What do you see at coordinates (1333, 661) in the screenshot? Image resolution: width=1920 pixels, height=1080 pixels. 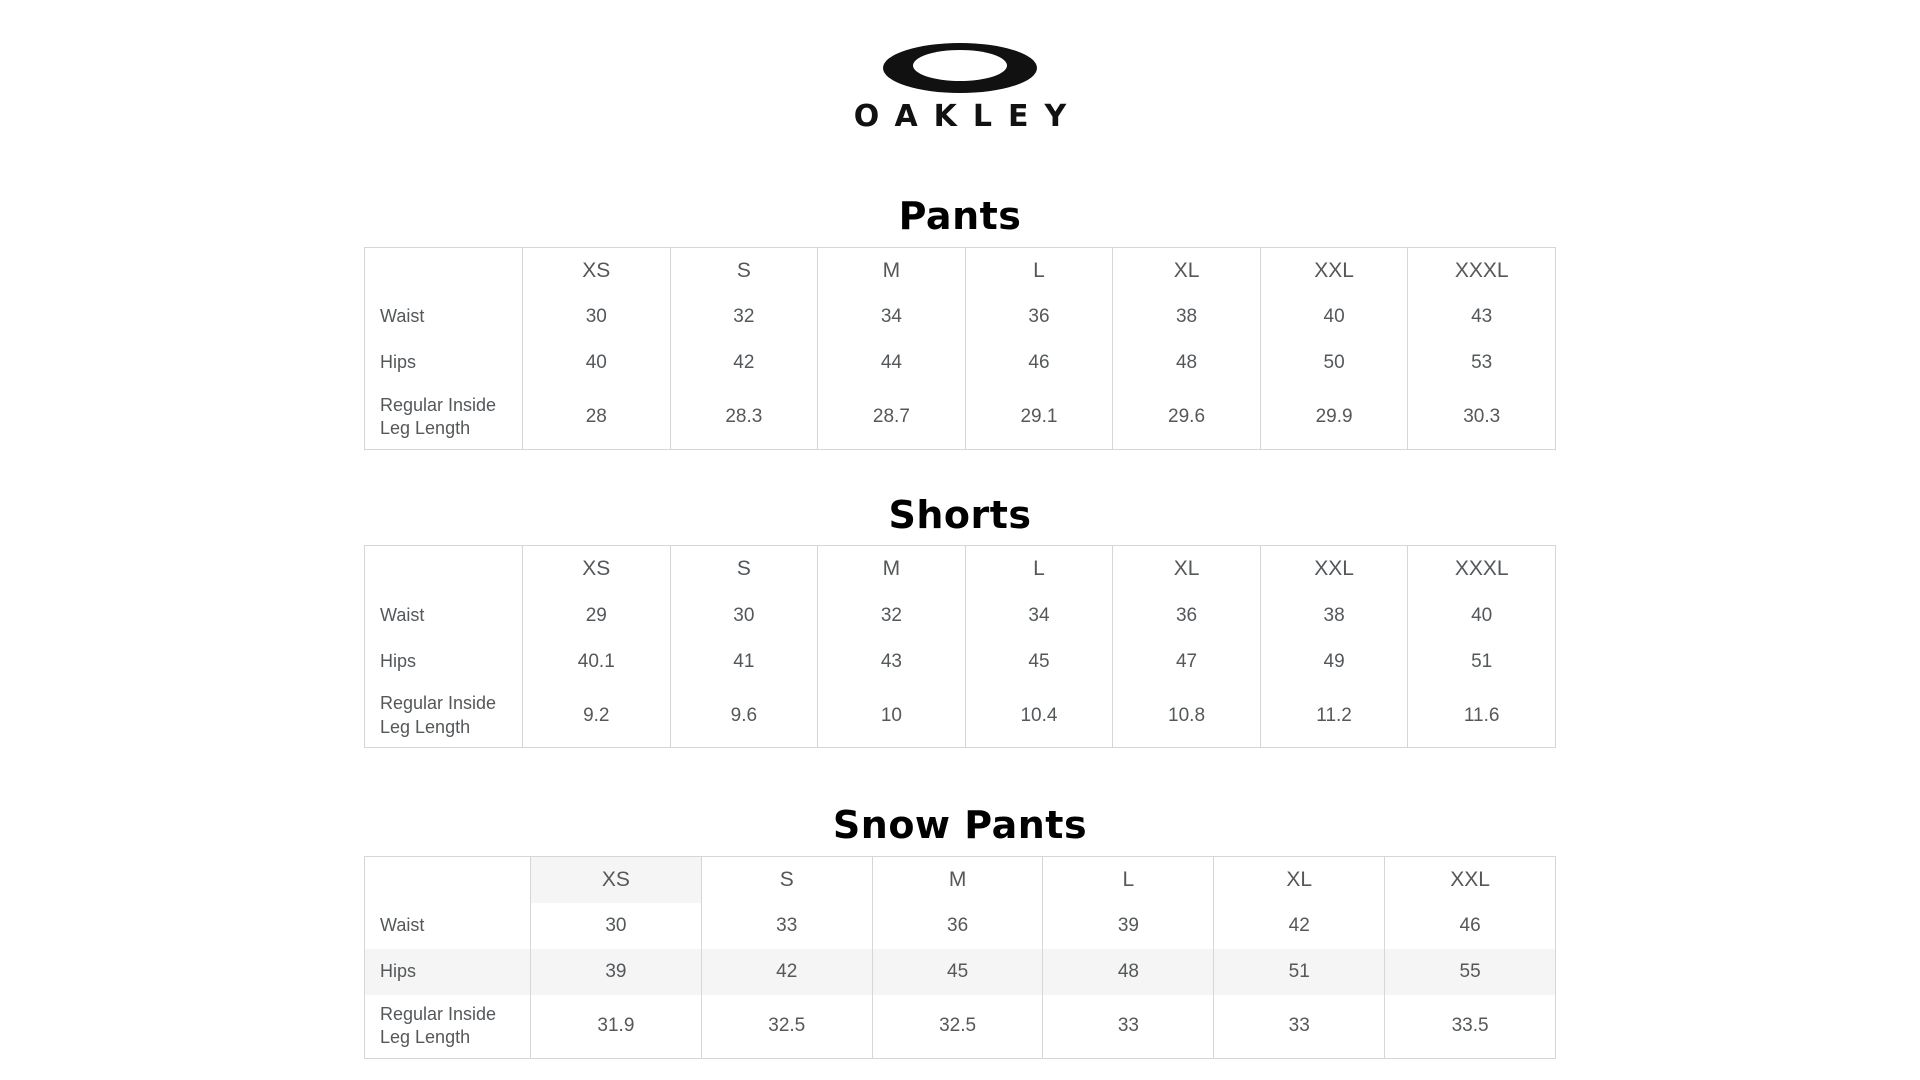 I see `size-value-cell: 49` at bounding box center [1333, 661].